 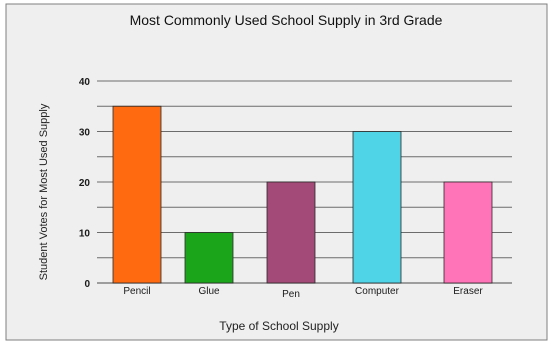 What do you see at coordinates (85, 133) in the screenshot?
I see `y-tick-label: 30` at bounding box center [85, 133].